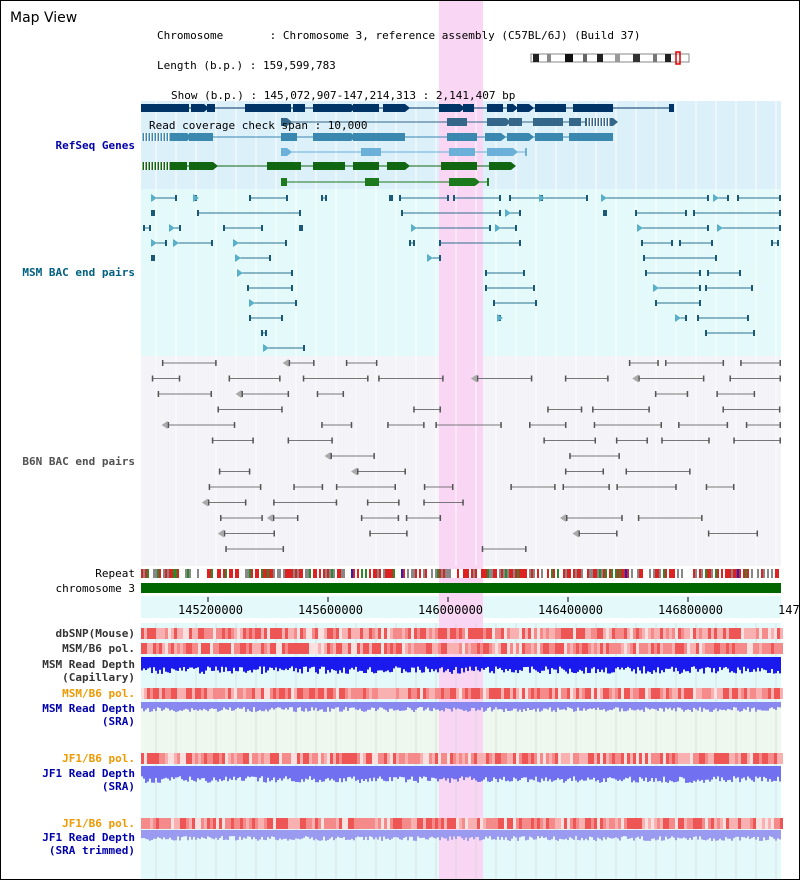 The image size is (800, 880). I want to click on track-label-jf1-b6-pol: JF1/B6 pol., so click(98, 758).